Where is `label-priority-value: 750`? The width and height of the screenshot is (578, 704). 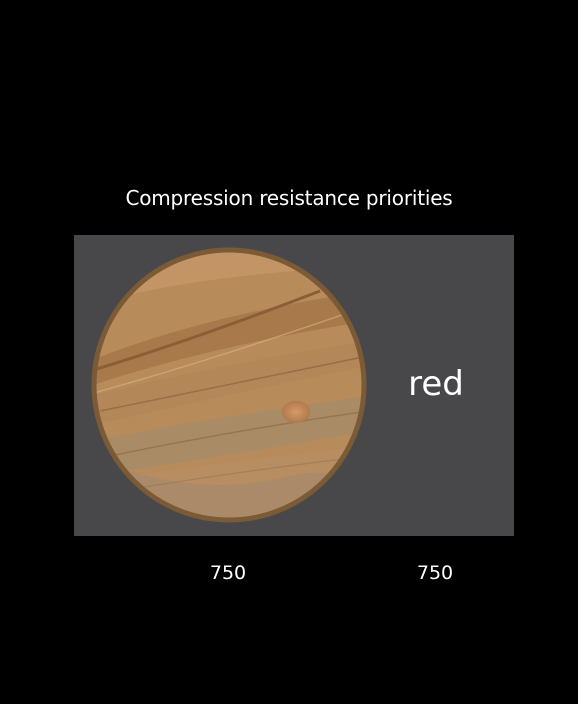
label-priority-value: 750 is located at coordinates (435, 573).